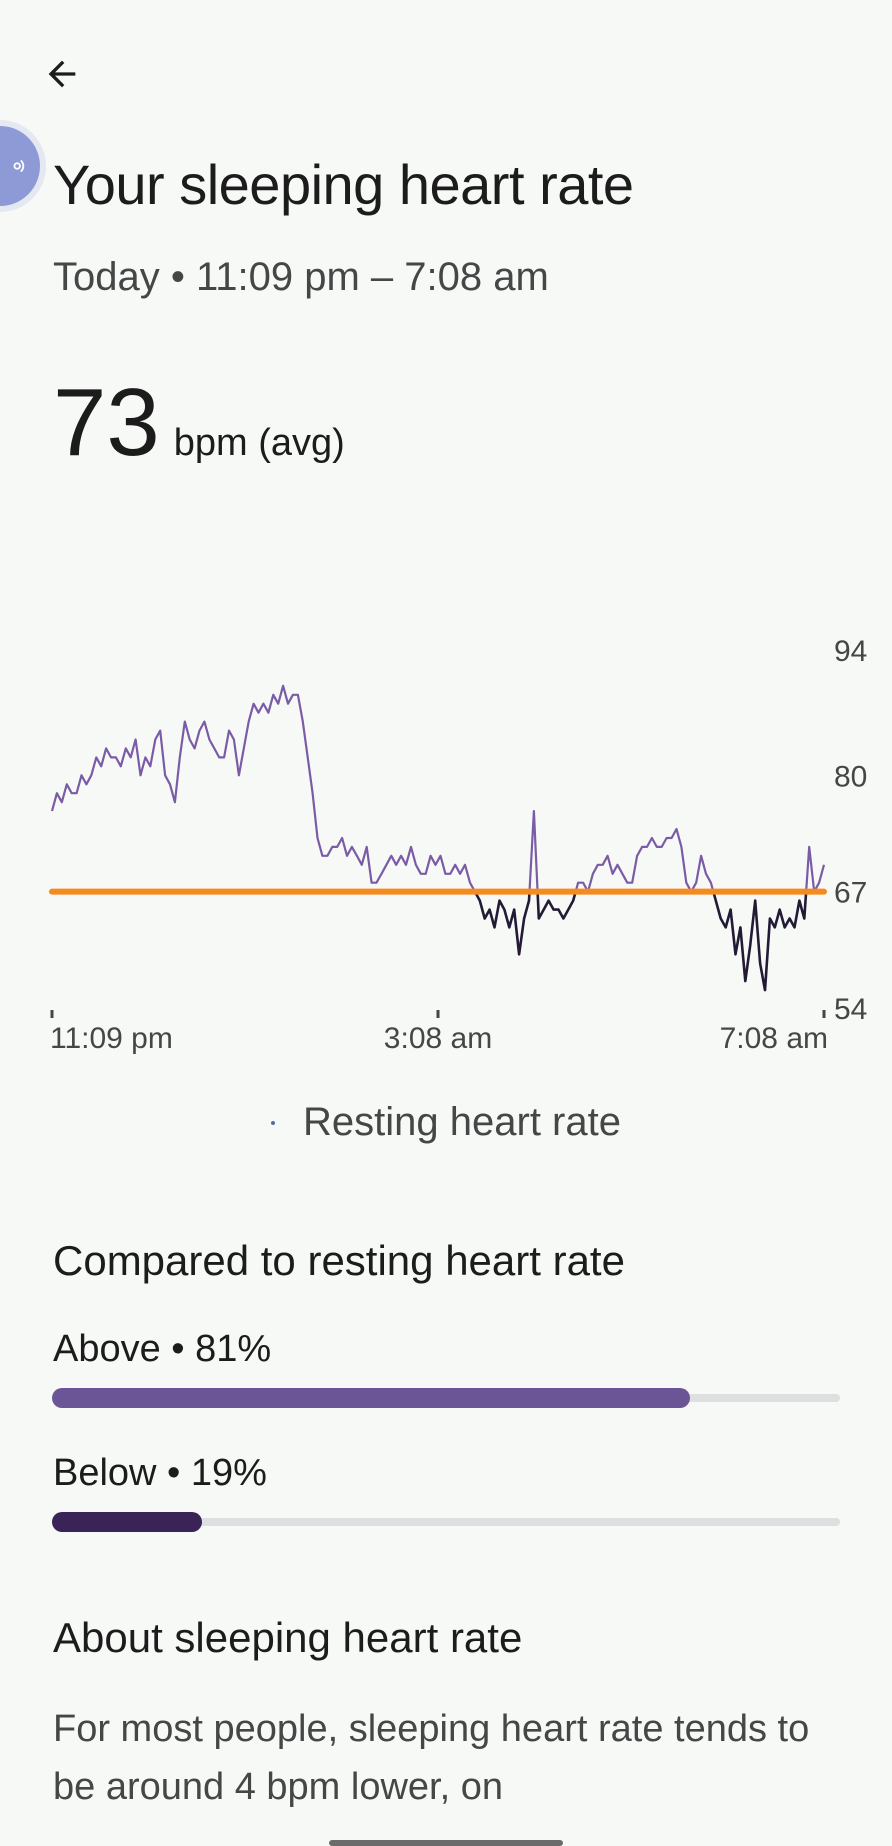  I want to click on above-bar-track, so click(446, 1398).